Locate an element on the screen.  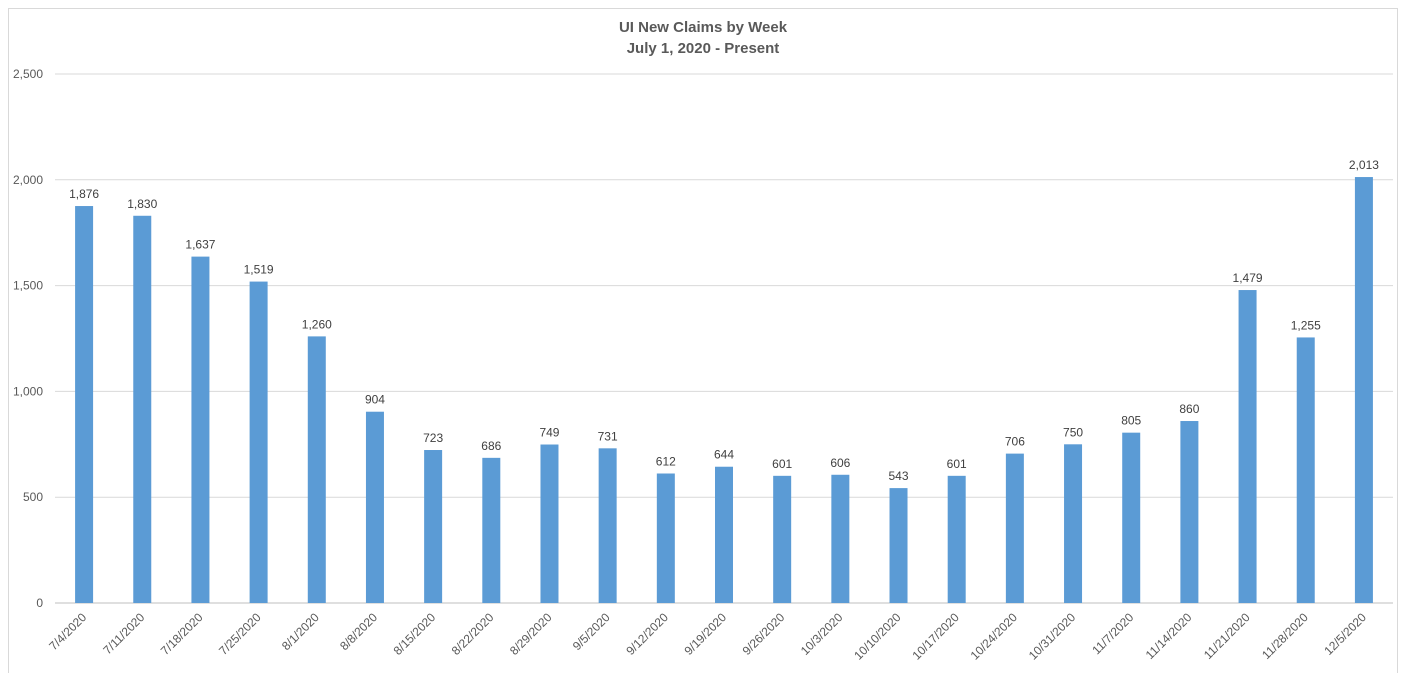
x-tick-label: 8/15/2020 is located at coordinates (415, 634).